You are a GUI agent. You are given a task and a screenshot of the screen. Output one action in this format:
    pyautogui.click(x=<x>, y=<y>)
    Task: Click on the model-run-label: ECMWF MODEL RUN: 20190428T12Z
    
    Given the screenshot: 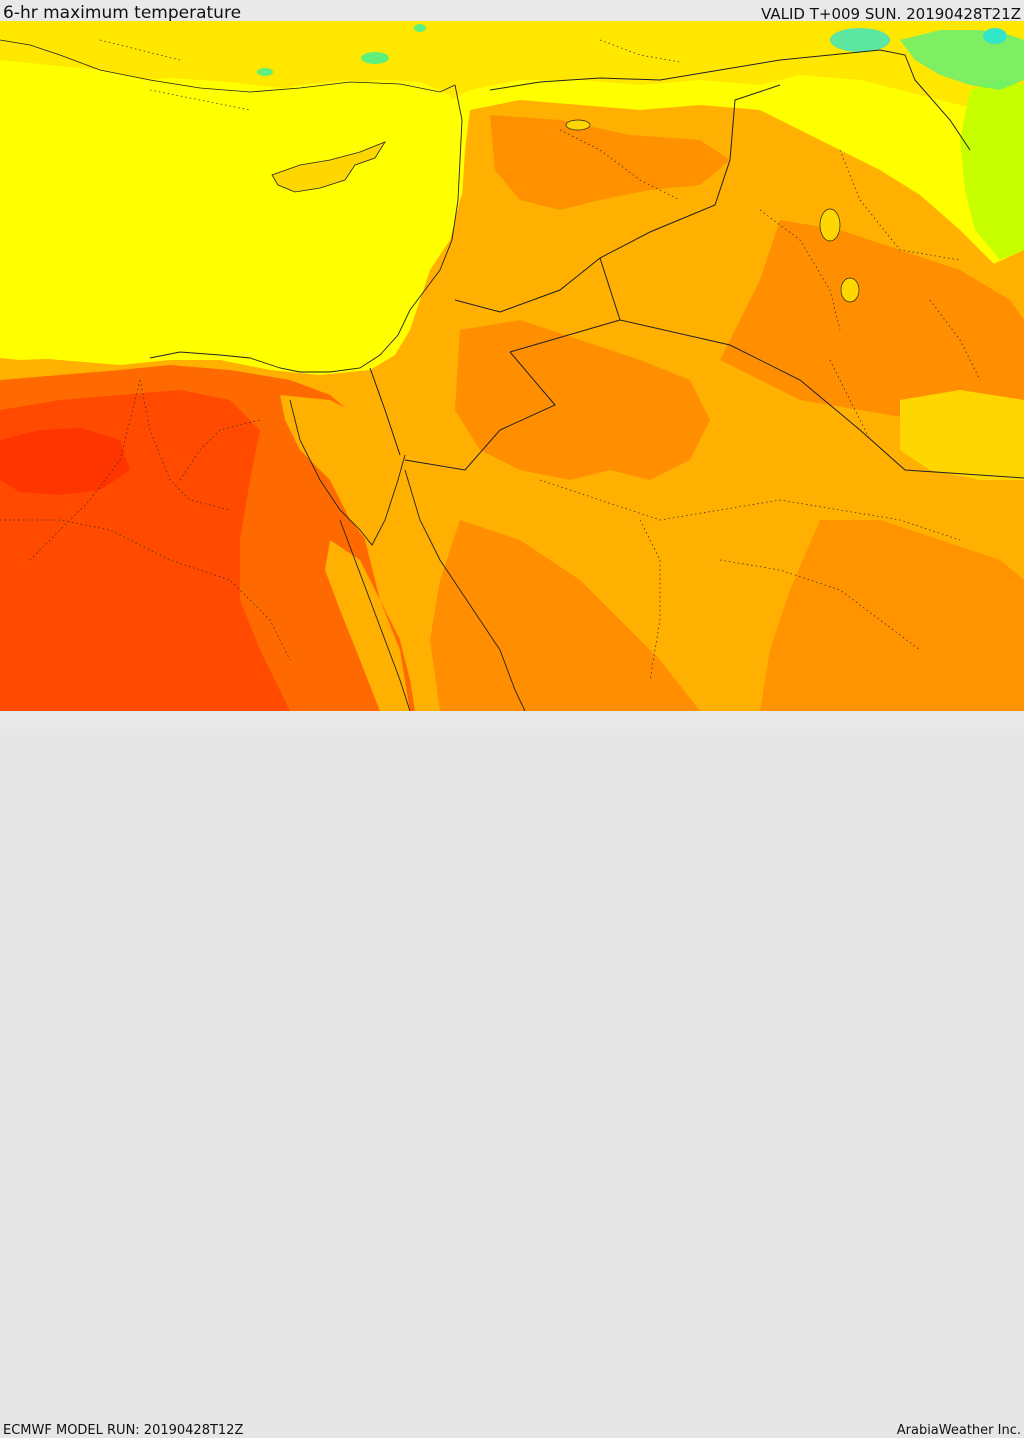 What is the action you would take?
    pyautogui.click(x=123, y=1430)
    